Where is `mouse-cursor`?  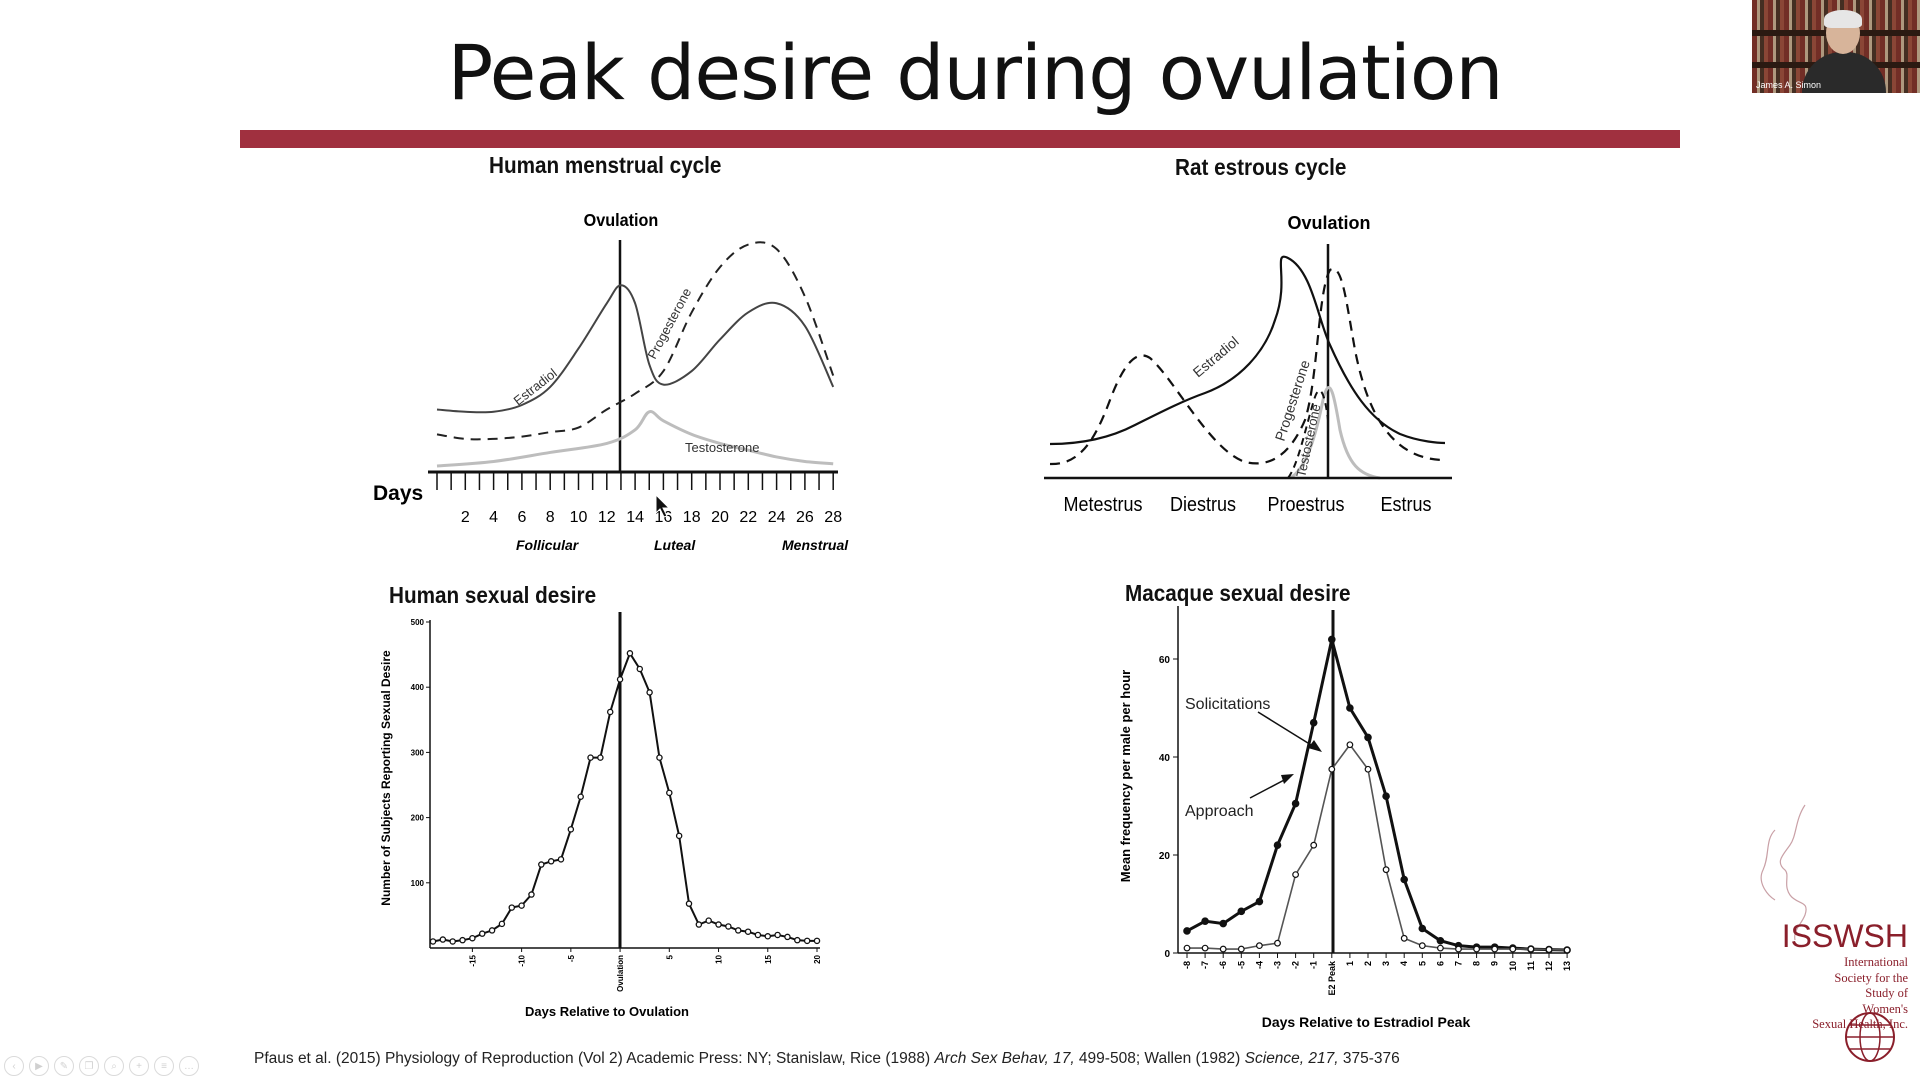 mouse-cursor is located at coordinates (663, 505).